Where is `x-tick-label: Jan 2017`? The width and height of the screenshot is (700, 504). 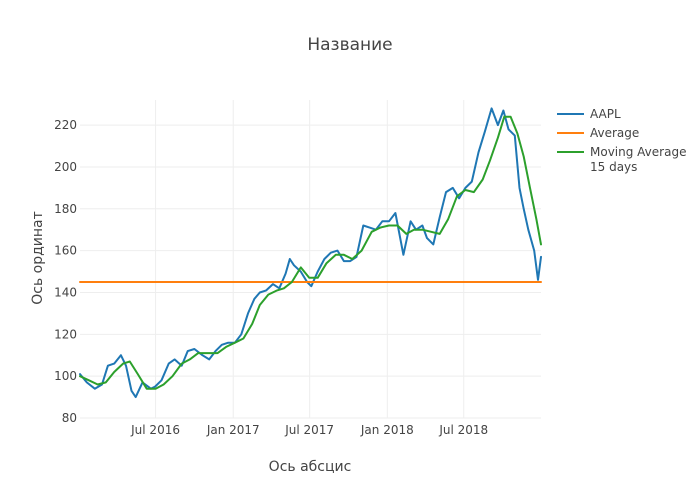
x-tick-label: Jan 2017 is located at coordinates (233, 430).